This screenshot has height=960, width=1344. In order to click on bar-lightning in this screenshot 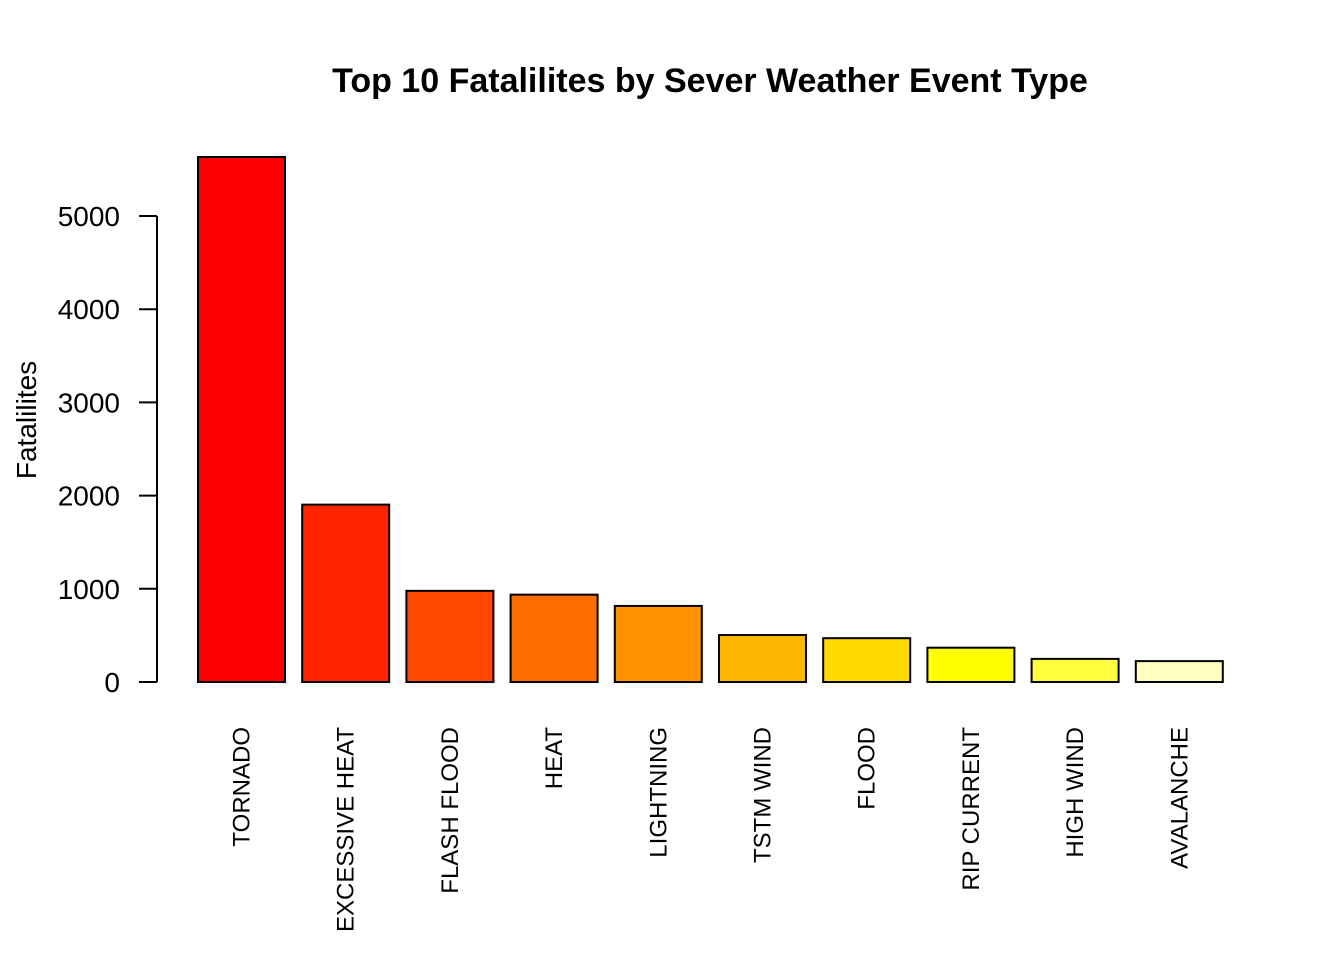, I will do `click(658, 643)`.